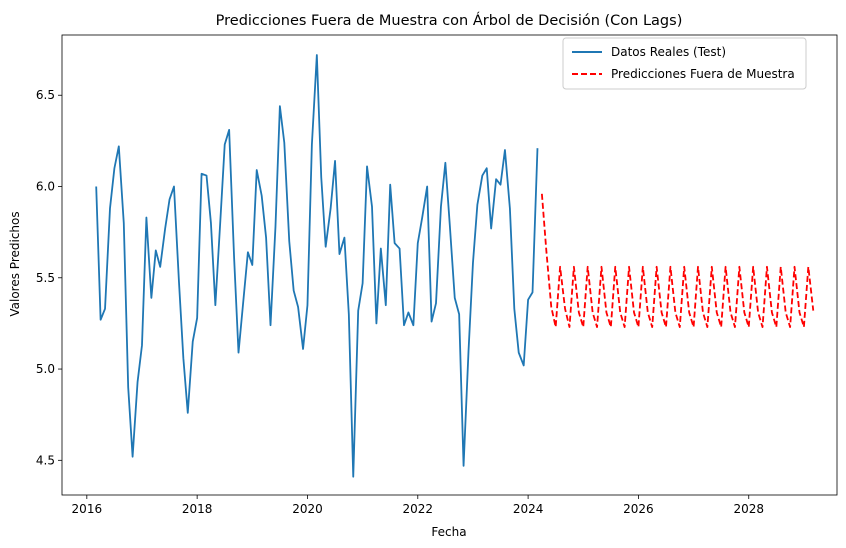 This screenshot has width=846, height=548. Describe the element at coordinates (748, 509) in the screenshot. I see `x-tick-label: 2028` at that location.